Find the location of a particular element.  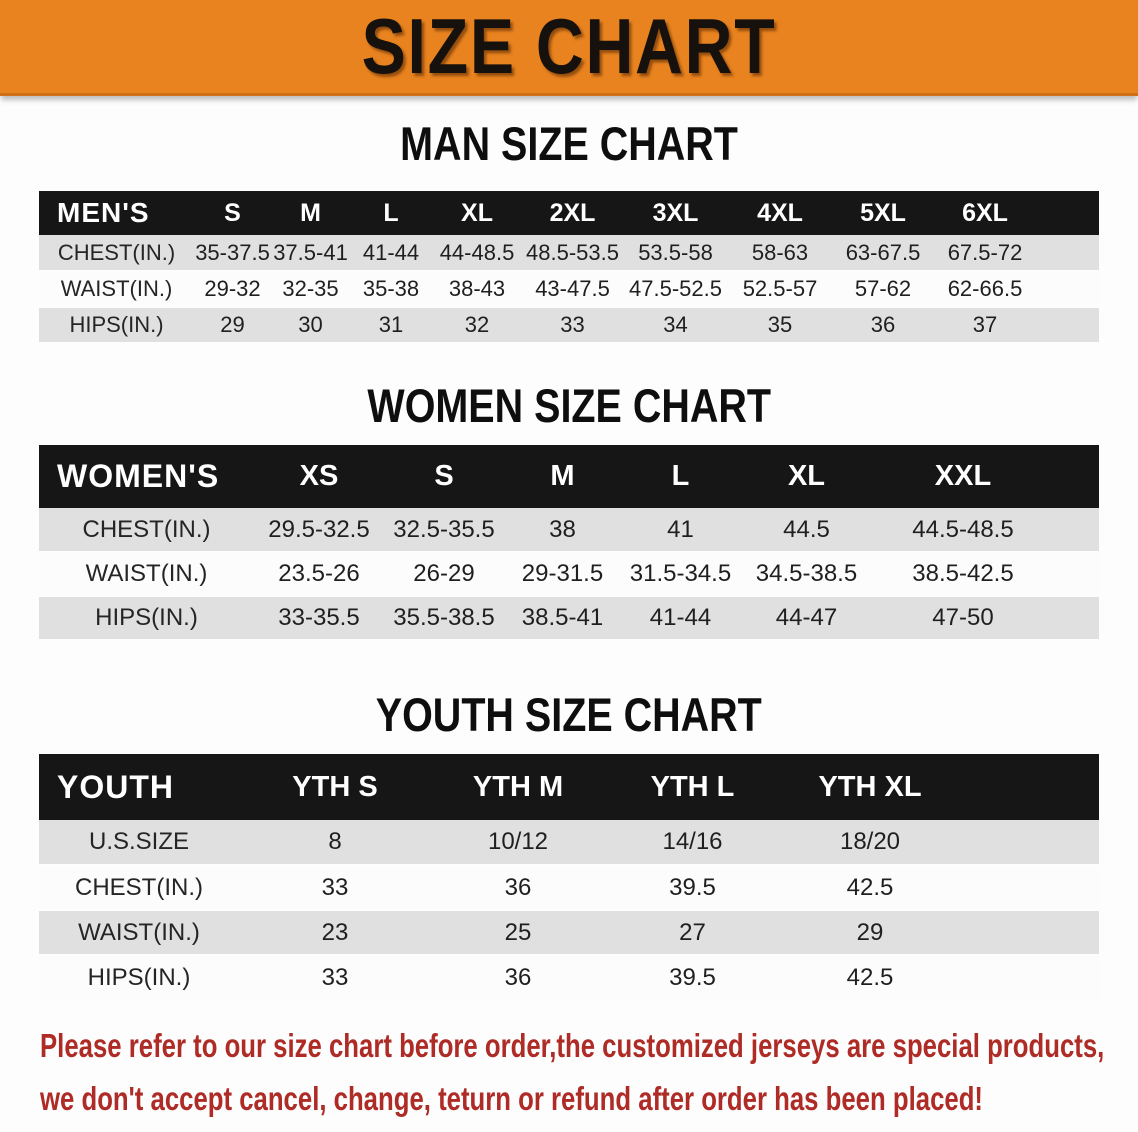

size-column-header: M is located at coordinates (310, 213).